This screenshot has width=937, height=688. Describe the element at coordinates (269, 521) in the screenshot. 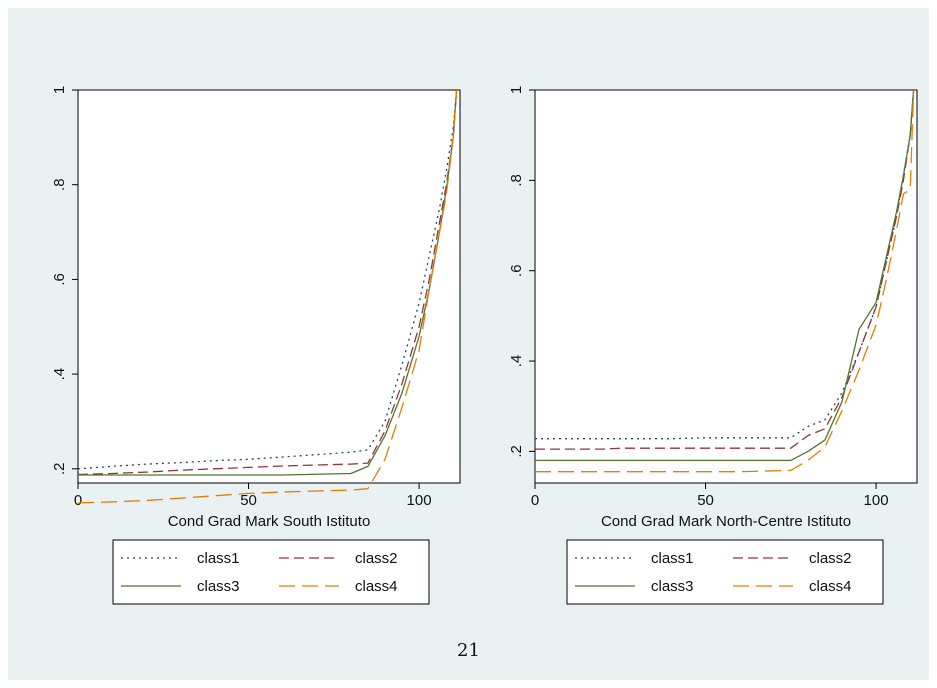

I see `x-axis-title: Cond Grad Mark South Istituto` at that location.